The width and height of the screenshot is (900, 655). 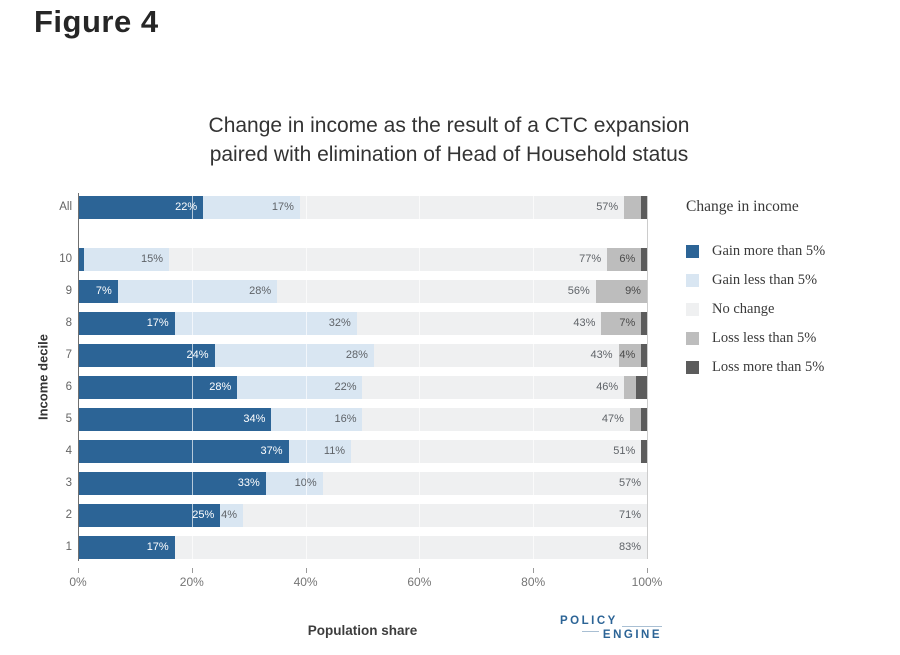 What do you see at coordinates (203, 515) in the screenshot?
I see `bar-value-label: 25%` at bounding box center [203, 515].